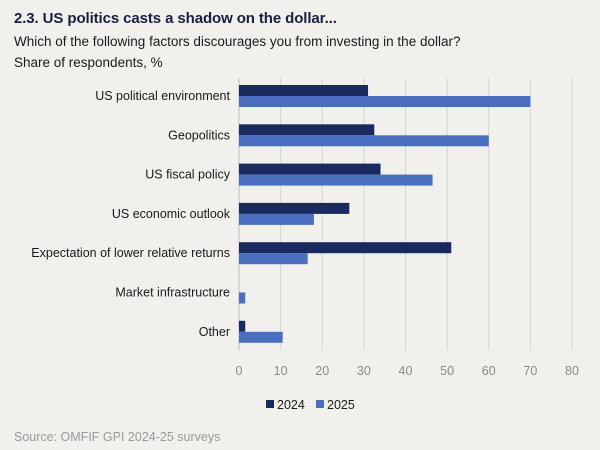 This screenshot has height=450, width=600. I want to click on x-tick-label: 40, so click(406, 371).